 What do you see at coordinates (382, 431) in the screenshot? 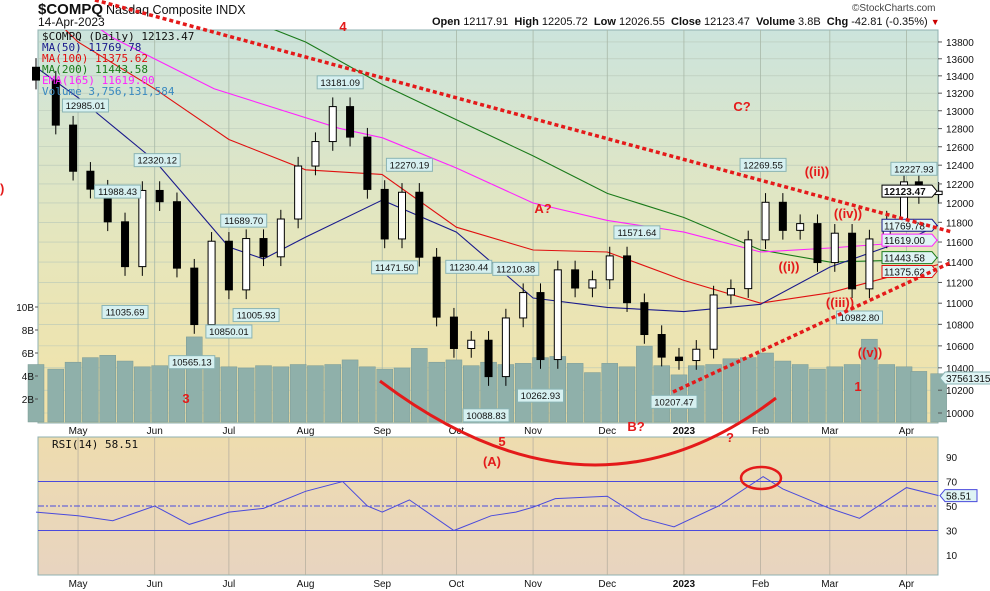
I see `x-tick-label: Sep` at bounding box center [382, 431].